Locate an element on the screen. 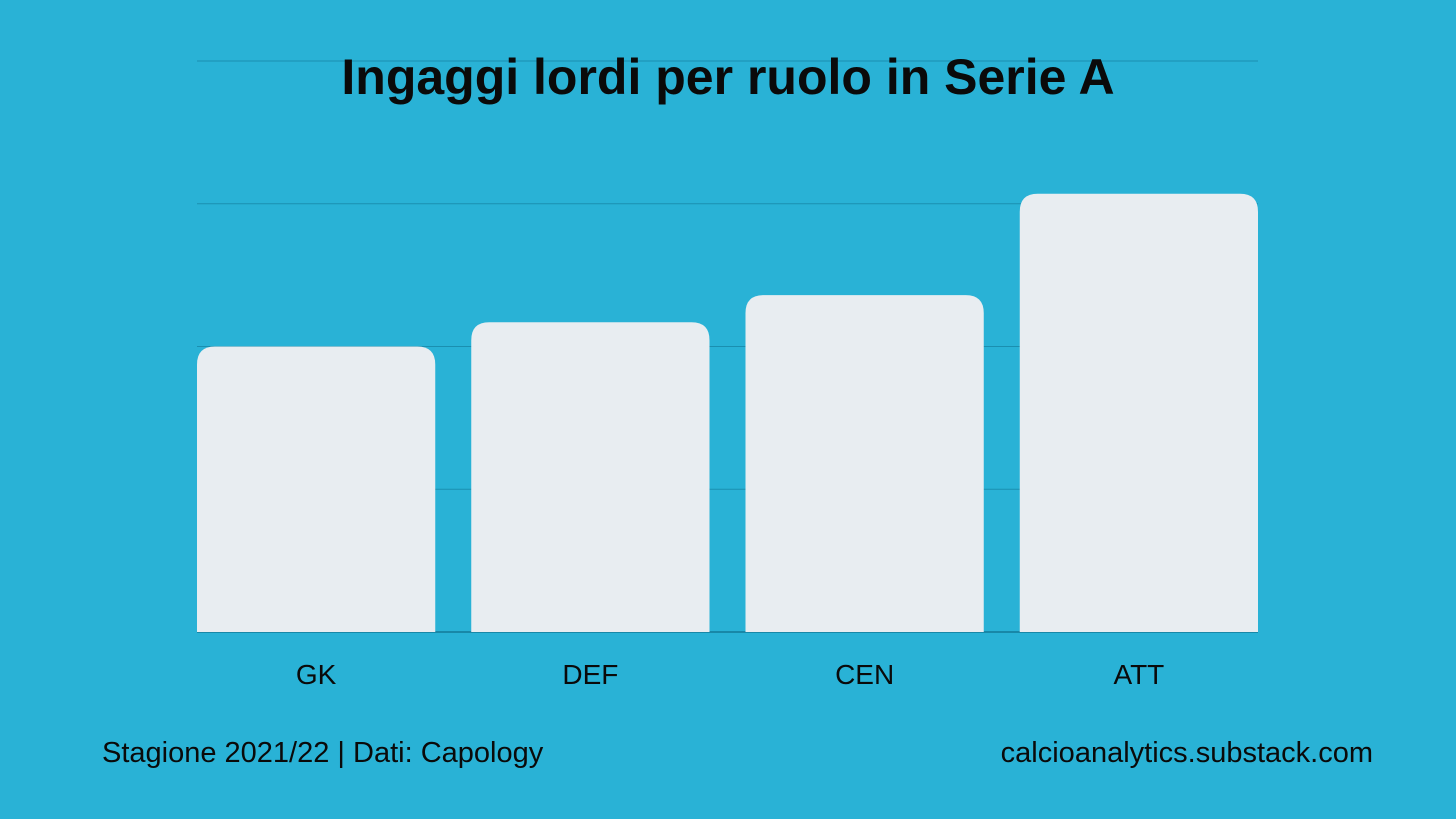 This screenshot has width=1456, height=819. category-label-gk: GK is located at coordinates (316, 674).